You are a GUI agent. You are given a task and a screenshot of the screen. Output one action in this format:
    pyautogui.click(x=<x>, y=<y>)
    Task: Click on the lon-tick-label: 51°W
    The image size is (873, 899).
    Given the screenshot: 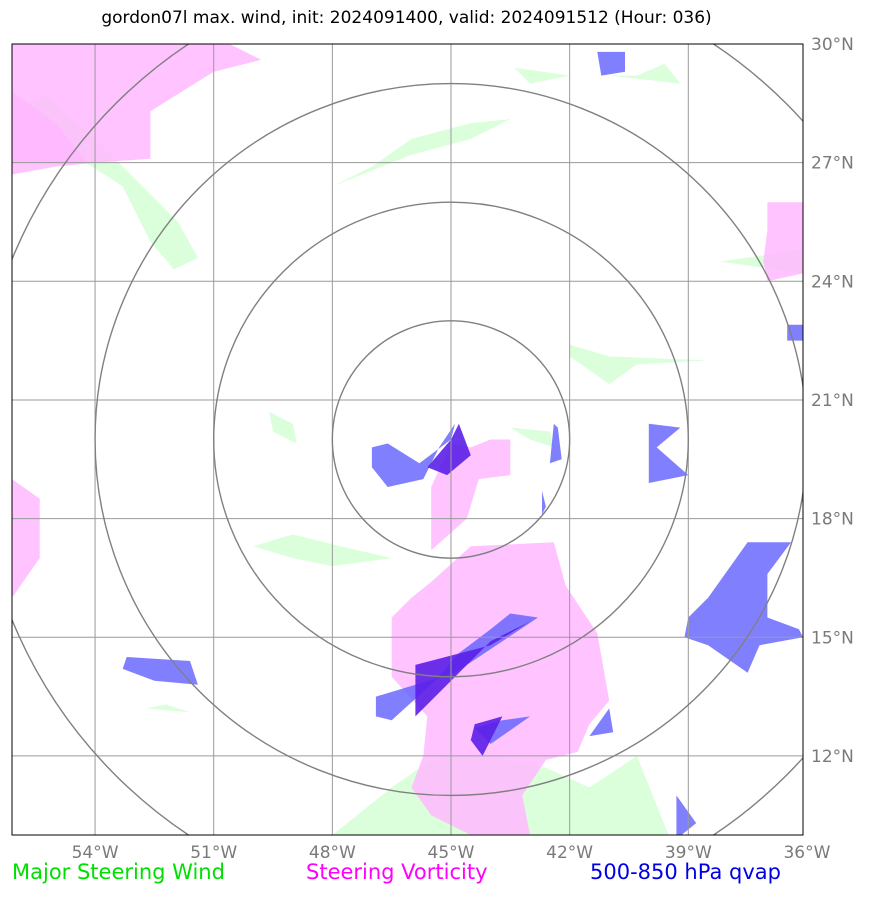 What is the action you would take?
    pyautogui.click(x=213, y=853)
    